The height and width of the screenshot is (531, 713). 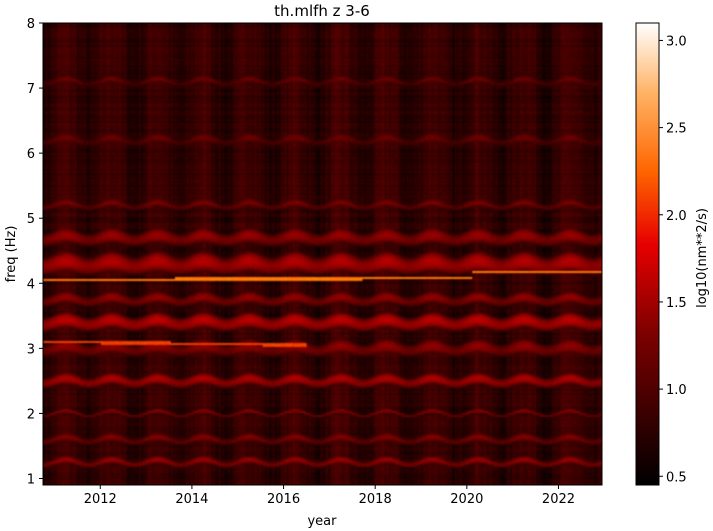 I want to click on x-tick-label: 2012, so click(x=100, y=499).